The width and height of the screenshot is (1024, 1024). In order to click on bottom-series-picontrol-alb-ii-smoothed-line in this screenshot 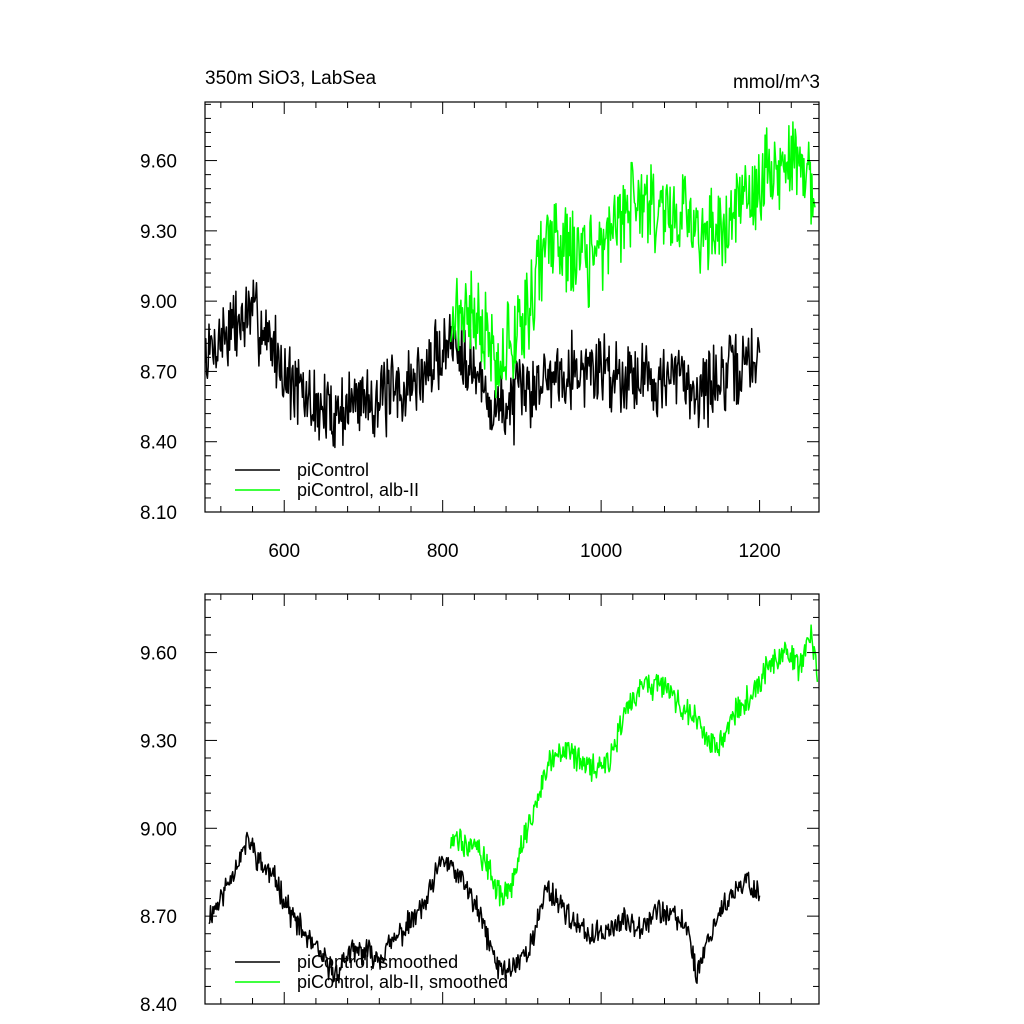, I will do `click(634, 765)`.